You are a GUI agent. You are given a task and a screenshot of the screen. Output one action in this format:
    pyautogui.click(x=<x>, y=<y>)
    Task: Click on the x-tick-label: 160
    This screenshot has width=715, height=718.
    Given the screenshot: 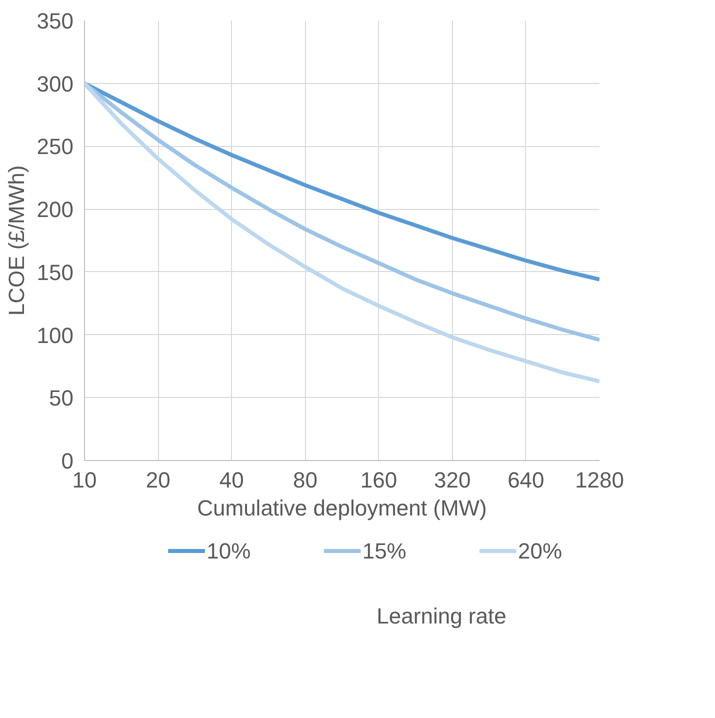 What is the action you would take?
    pyautogui.click(x=379, y=480)
    